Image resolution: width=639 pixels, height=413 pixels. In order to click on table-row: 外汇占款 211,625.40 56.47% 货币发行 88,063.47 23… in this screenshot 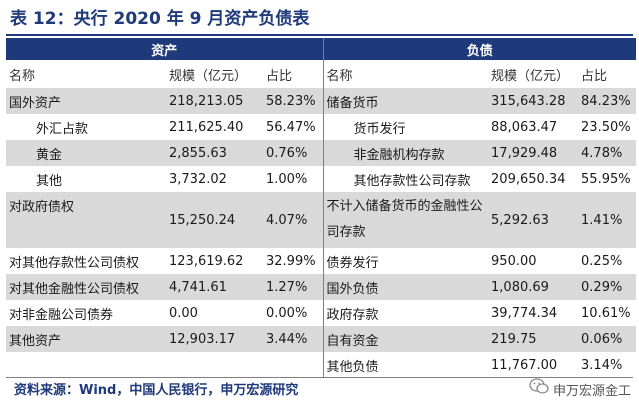, I will do `click(321, 127)`.